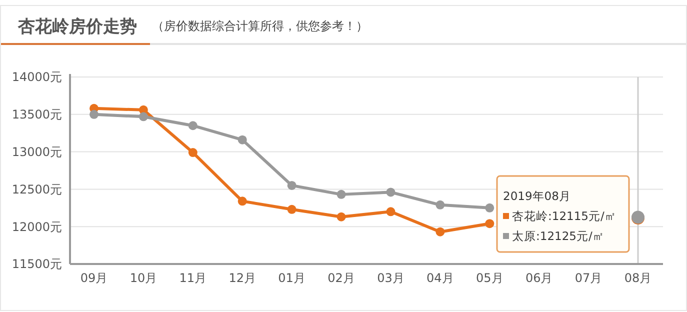 The image size is (687, 312). I want to click on x-tick-label: 03月, so click(390, 278).